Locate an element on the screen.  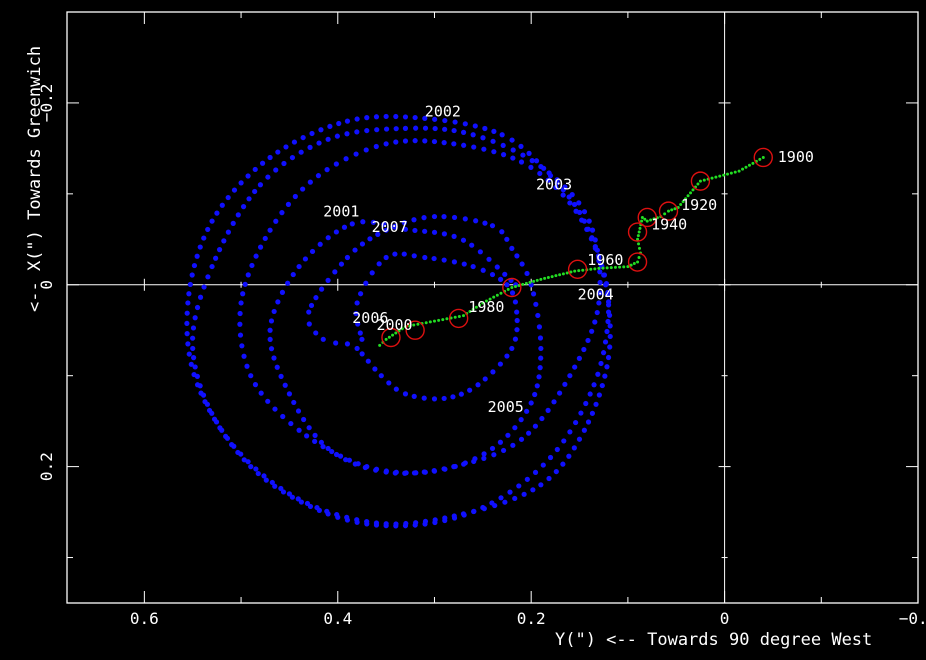
x-tick-label: −0.2 is located at coordinates (912, 618).